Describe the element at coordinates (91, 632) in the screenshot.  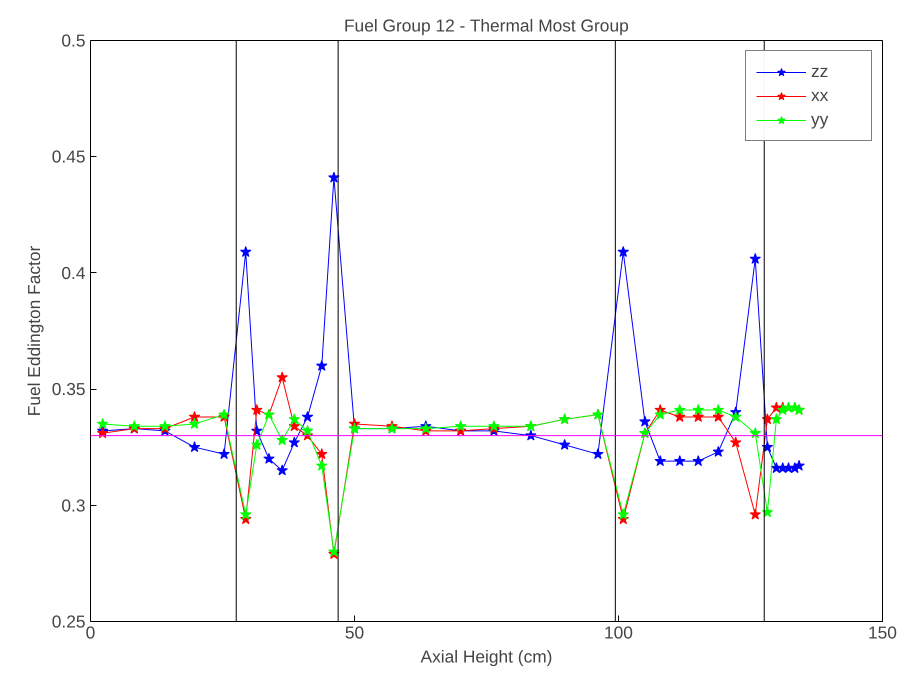
I see `x-tick-label: 0` at that location.